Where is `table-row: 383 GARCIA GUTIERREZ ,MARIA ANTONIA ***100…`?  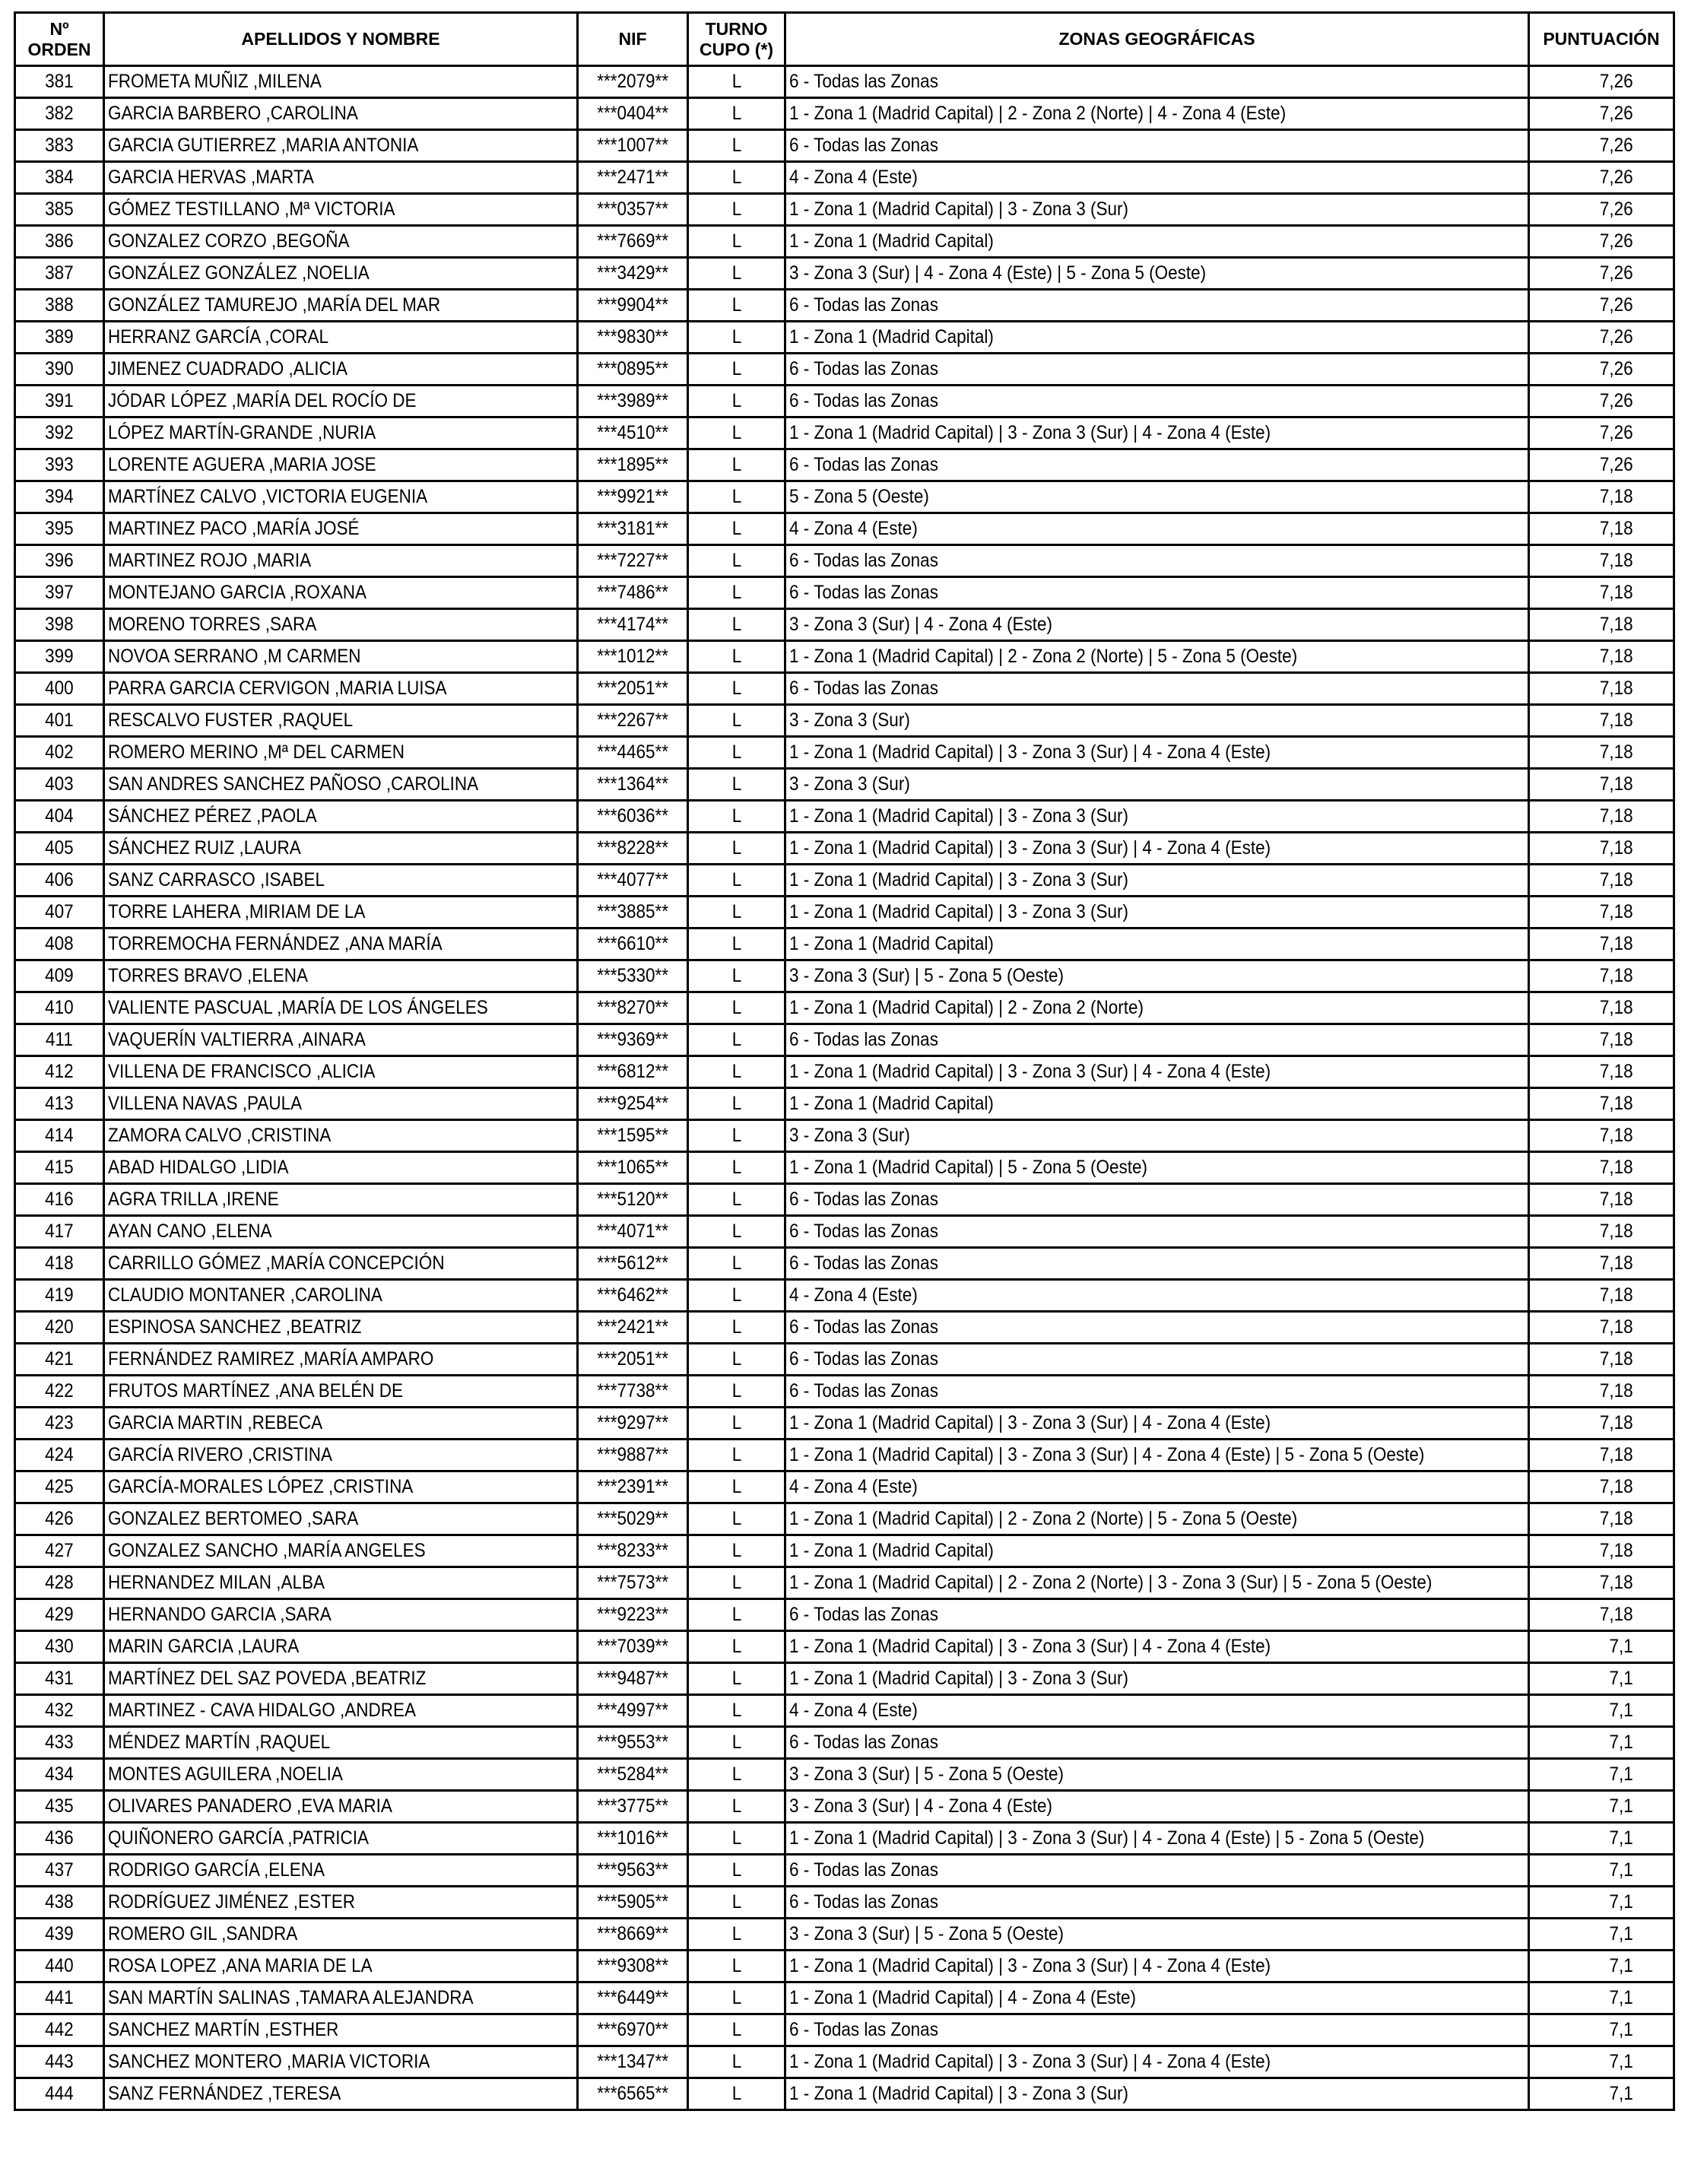
table-row: 383 GARCIA GUTIERREZ ,MARIA ANTONIA ***100… is located at coordinates (845, 146).